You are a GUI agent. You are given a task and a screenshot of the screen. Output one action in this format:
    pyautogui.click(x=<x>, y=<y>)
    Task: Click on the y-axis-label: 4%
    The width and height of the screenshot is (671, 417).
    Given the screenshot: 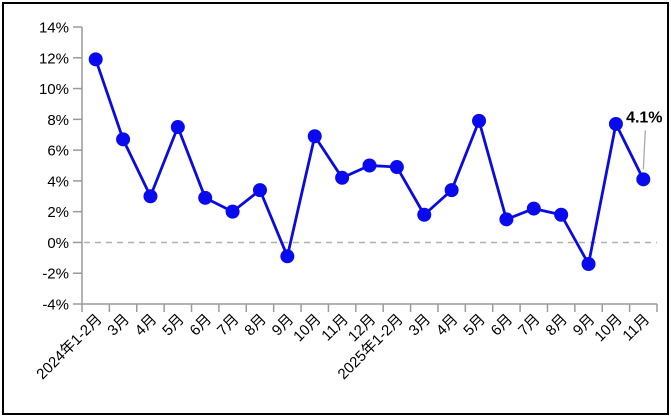 What is the action you would take?
    pyautogui.click(x=58, y=181)
    